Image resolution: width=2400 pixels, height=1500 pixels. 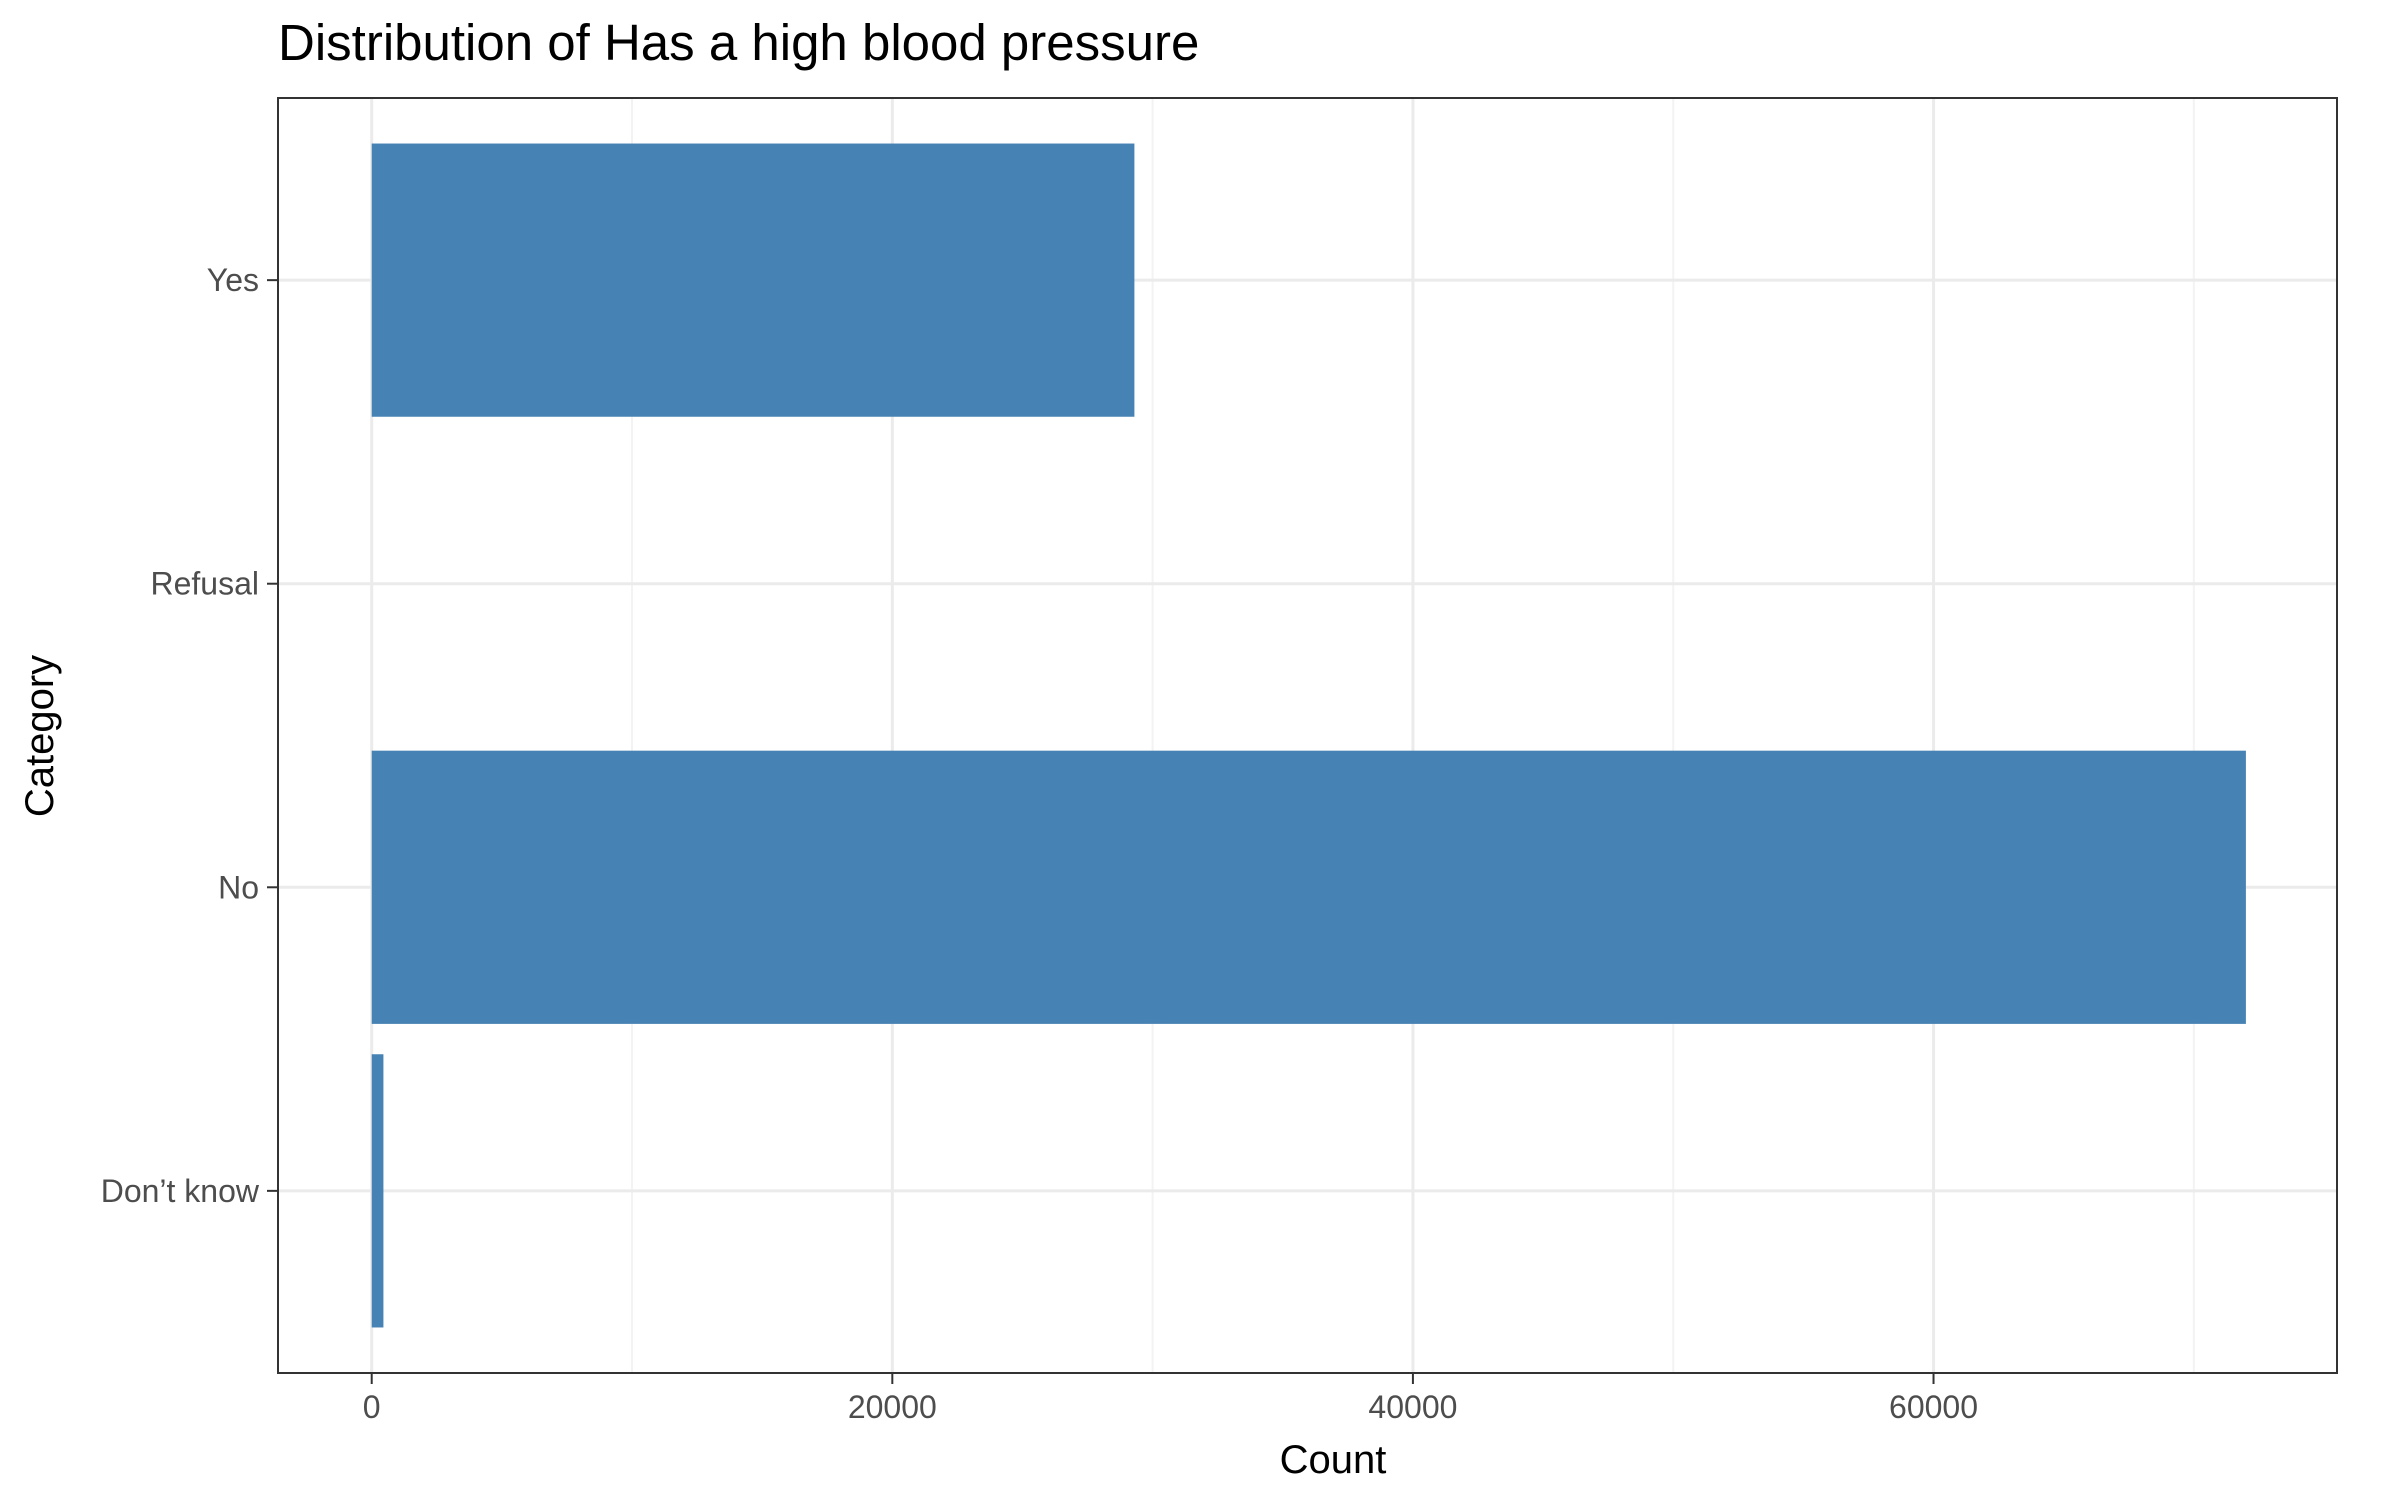 What do you see at coordinates (1333, 1460) in the screenshot?
I see `x-axis-title: Count` at bounding box center [1333, 1460].